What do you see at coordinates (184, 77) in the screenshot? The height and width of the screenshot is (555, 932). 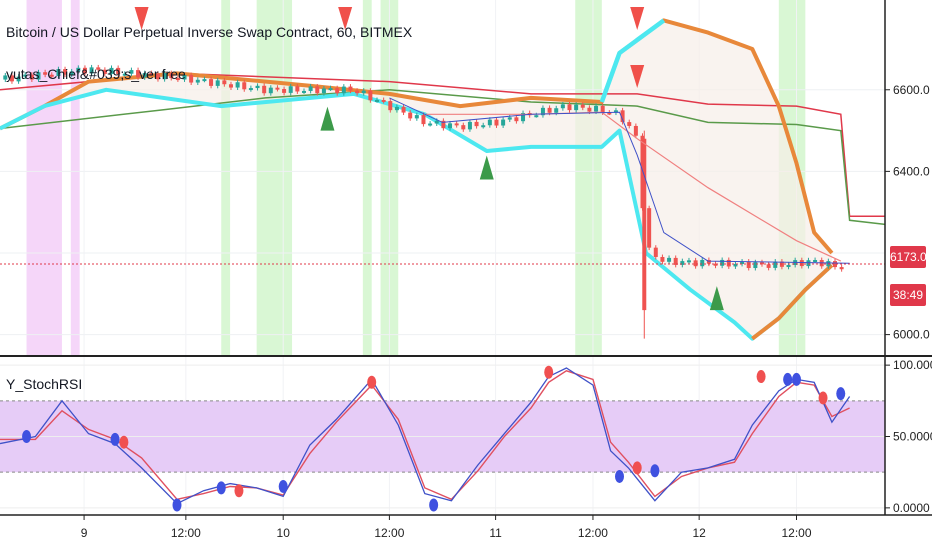 I see `candle-body-2085` at bounding box center [184, 77].